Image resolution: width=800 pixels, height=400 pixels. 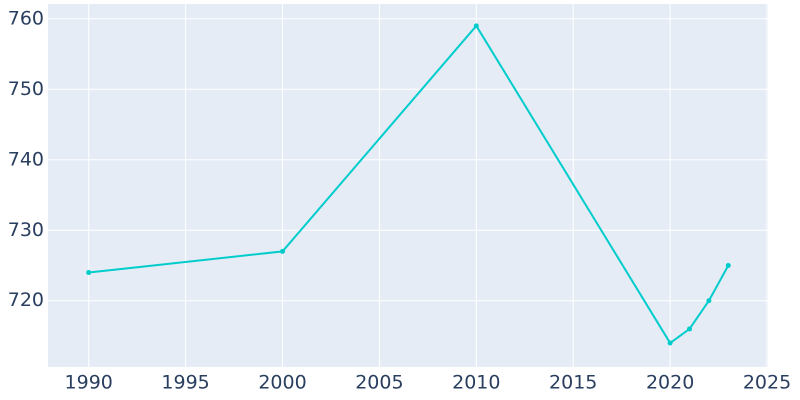 What do you see at coordinates (379, 383) in the screenshot?
I see `x-tick-label: 2005` at bounding box center [379, 383].